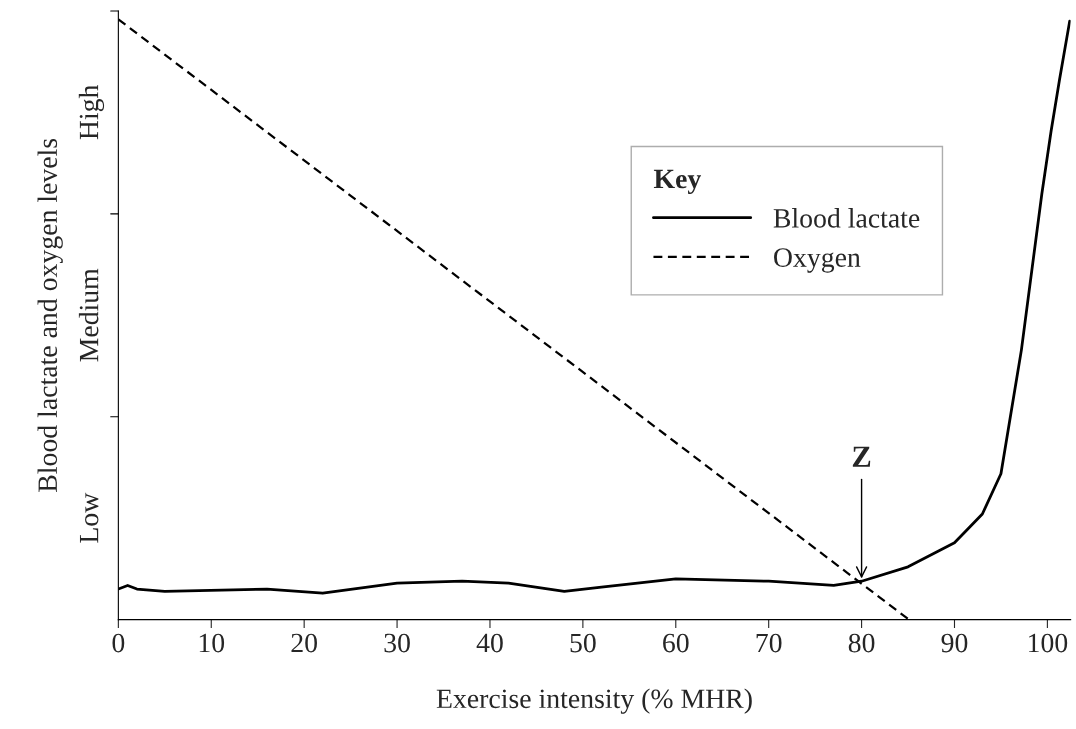 Image resolution: width=1076 pixels, height=729 pixels. Describe the element at coordinates (304, 643) in the screenshot. I see `x-tick-label: 20` at that location.